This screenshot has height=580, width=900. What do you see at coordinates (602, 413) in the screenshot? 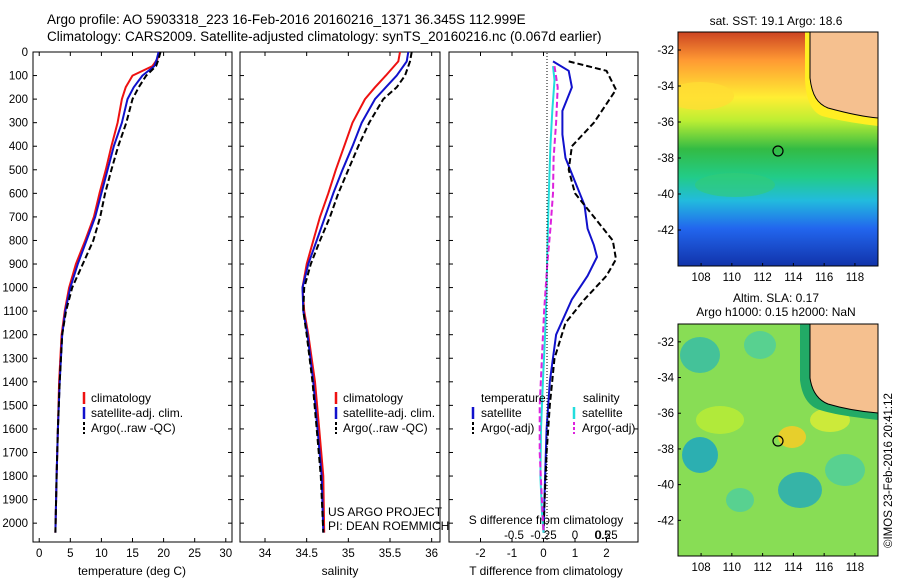
I see `legend-s-sat-label: satellite` at bounding box center [602, 413].